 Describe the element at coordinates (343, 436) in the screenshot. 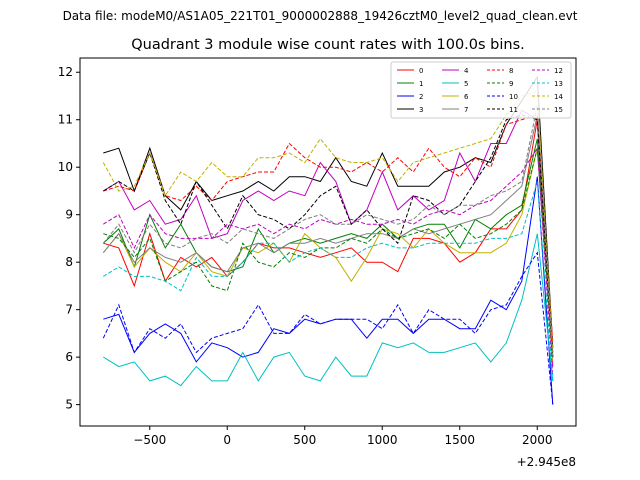

I see `x-axis-ticks: −500 0 500 1000 1500 2000` at that location.